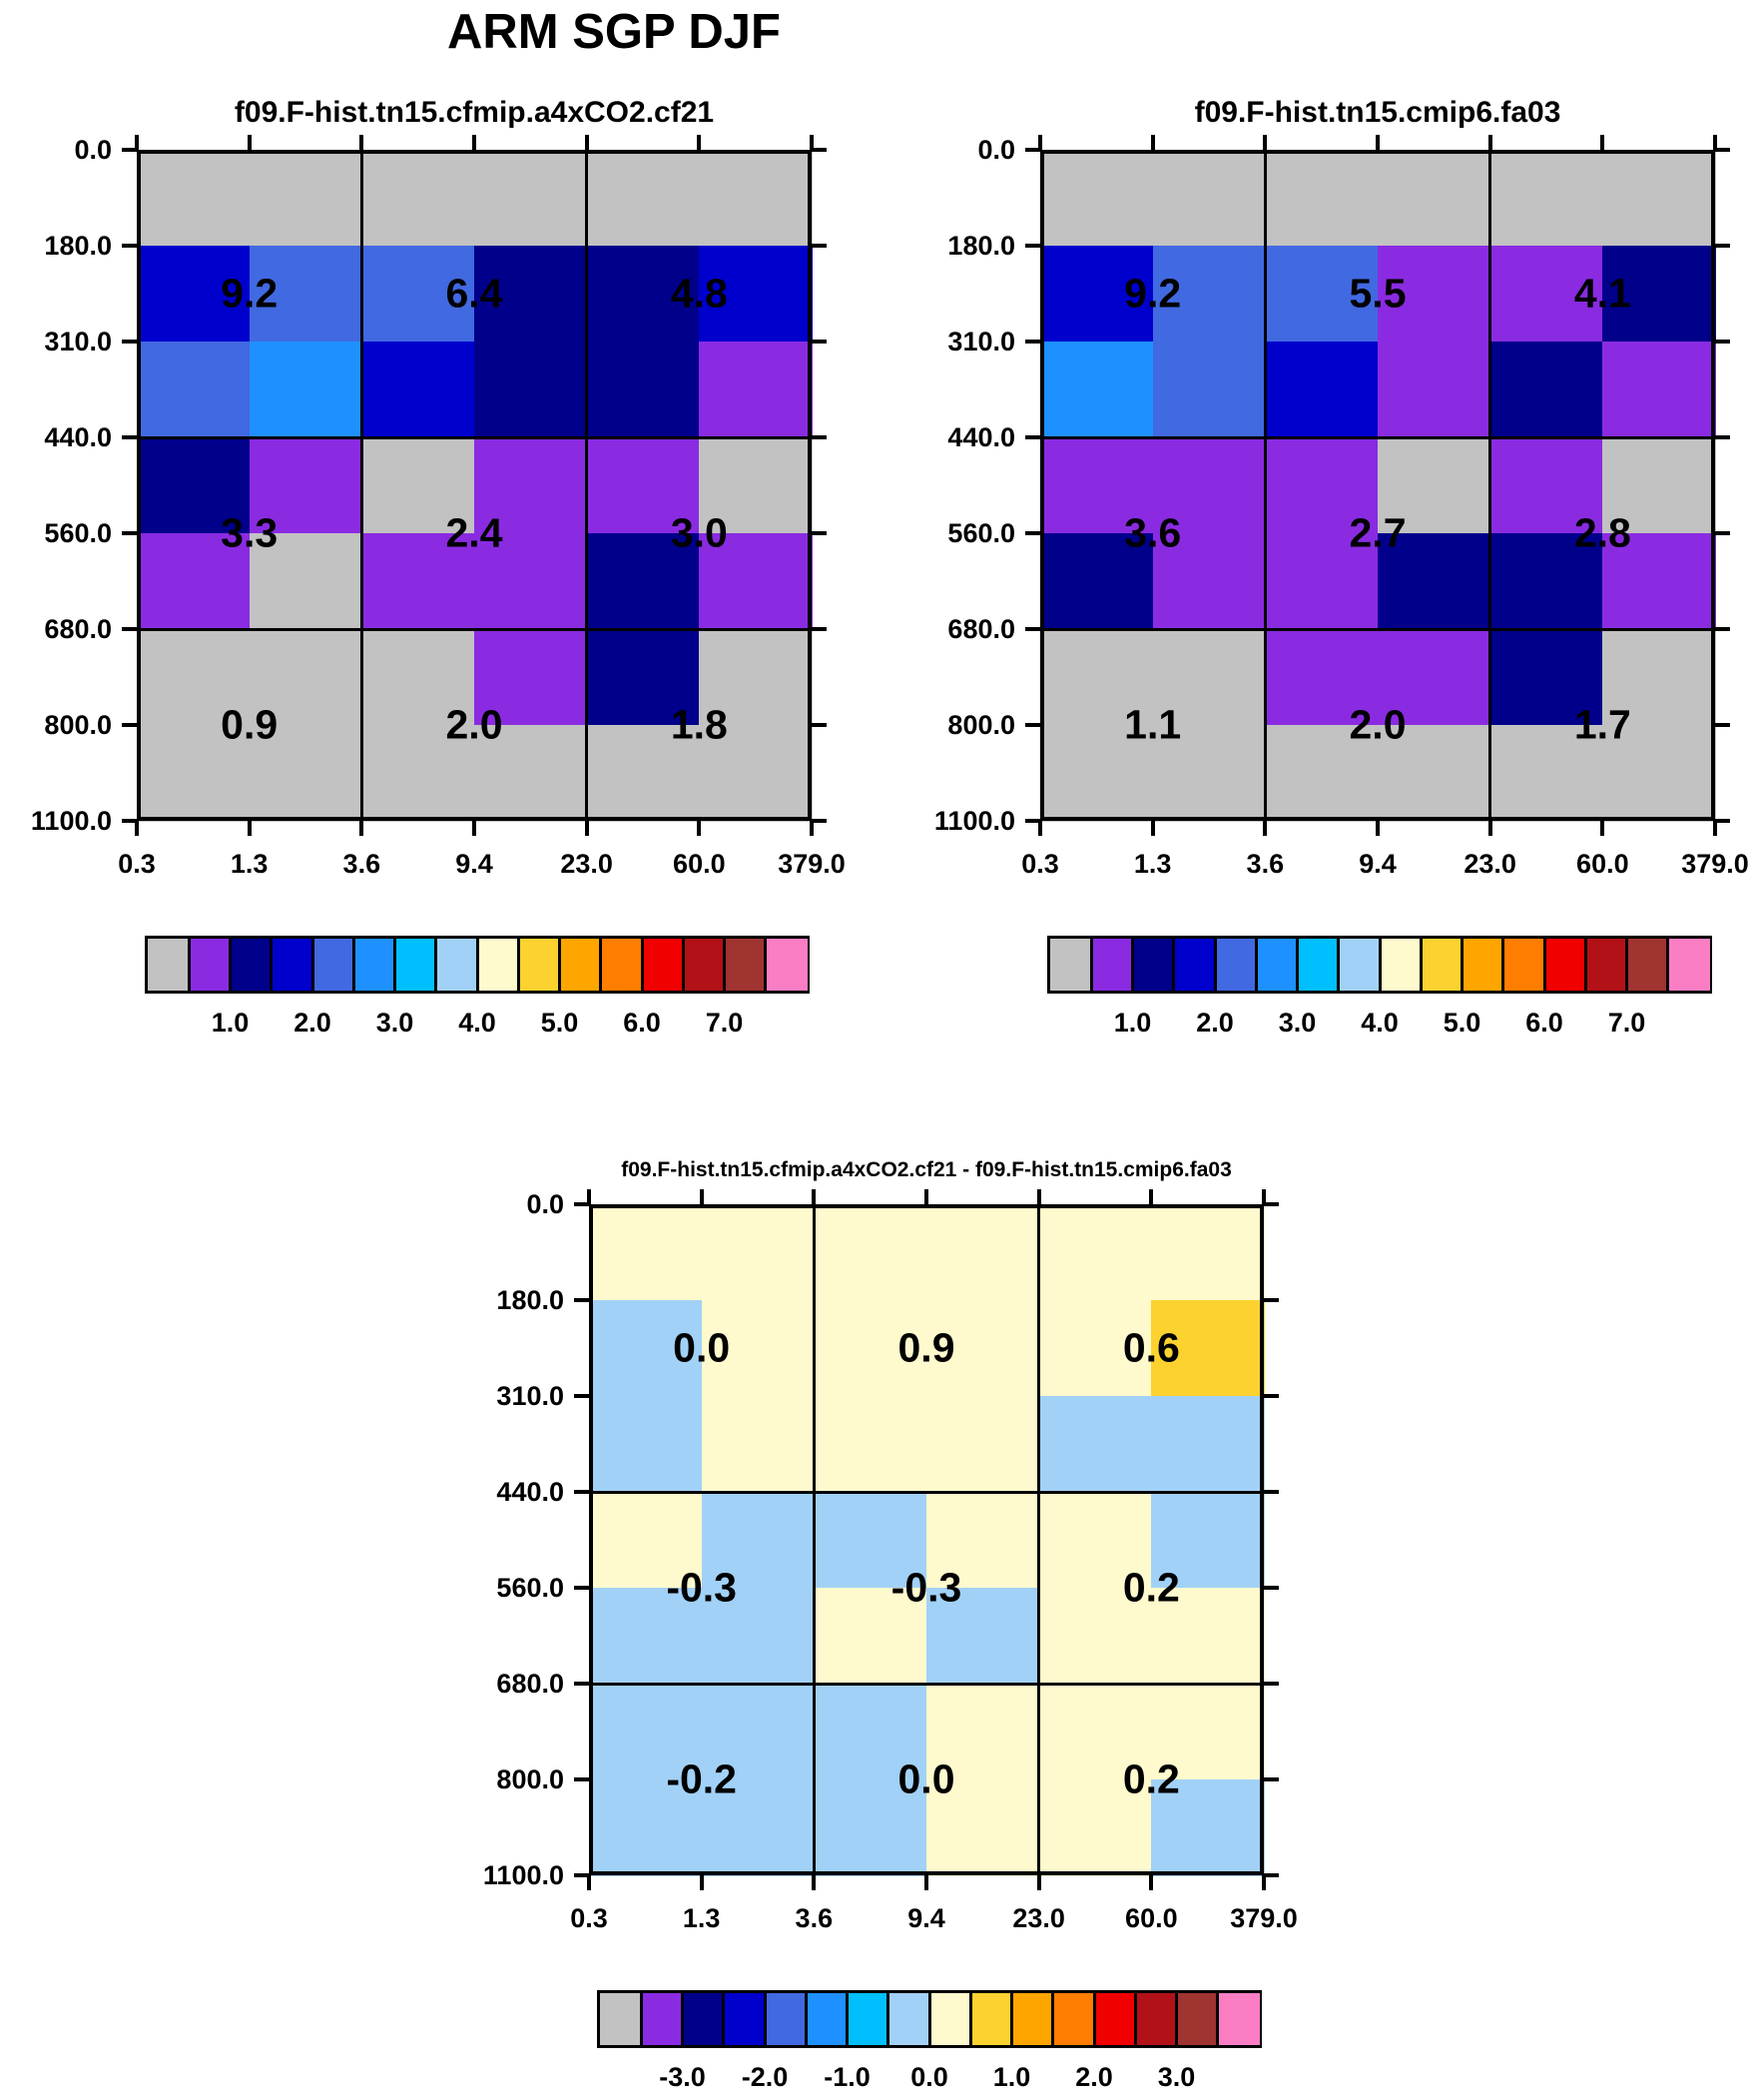 This screenshot has width=1759, height=2100. I want to click on cell-value-label: 0.6, so click(1151, 1347).